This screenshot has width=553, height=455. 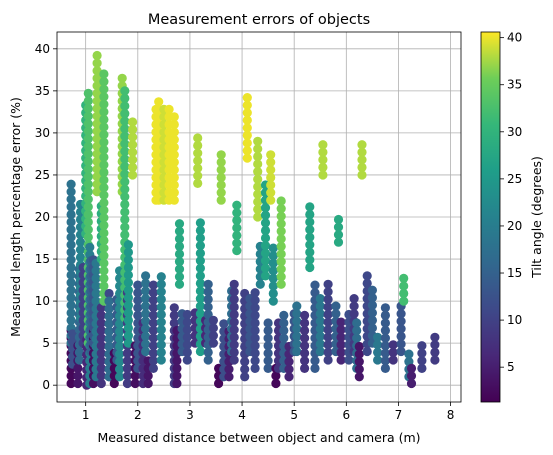 I want to click on x-tick-label: 1, so click(x=86, y=415).